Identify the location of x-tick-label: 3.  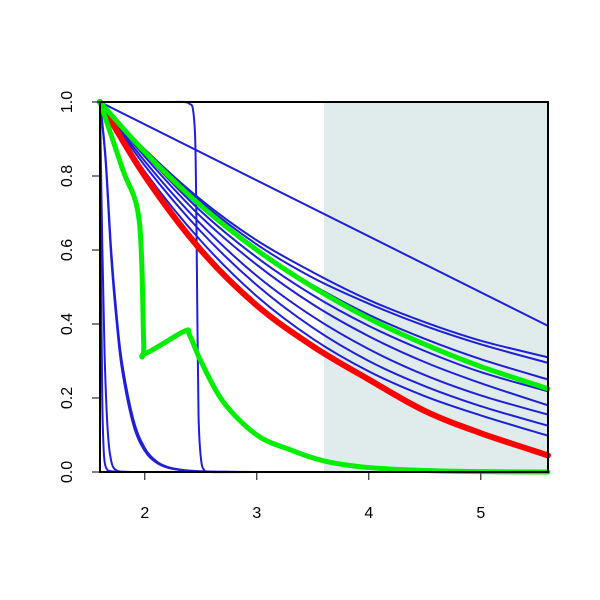
(256, 513).